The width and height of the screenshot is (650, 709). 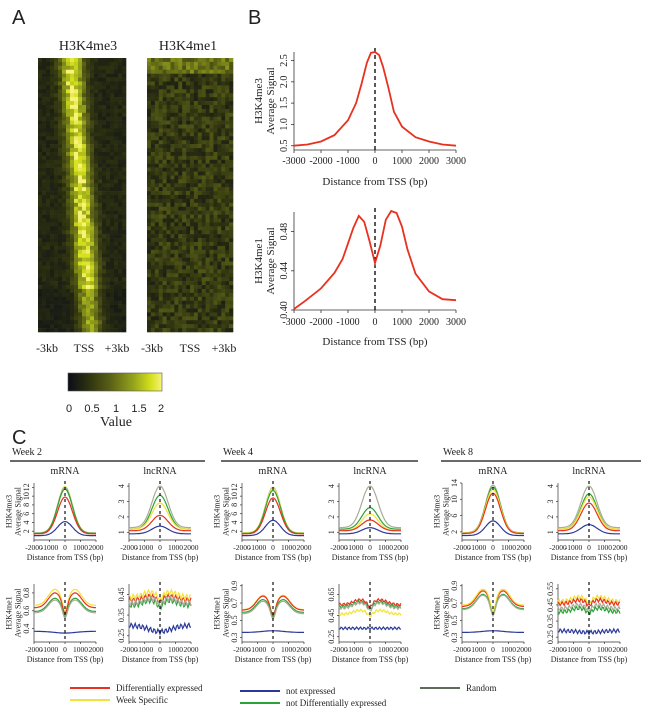 What do you see at coordinates (550, 532) in the screenshot?
I see `c-w2-r0-c1-ytick-label-0: 1` at bounding box center [550, 532].